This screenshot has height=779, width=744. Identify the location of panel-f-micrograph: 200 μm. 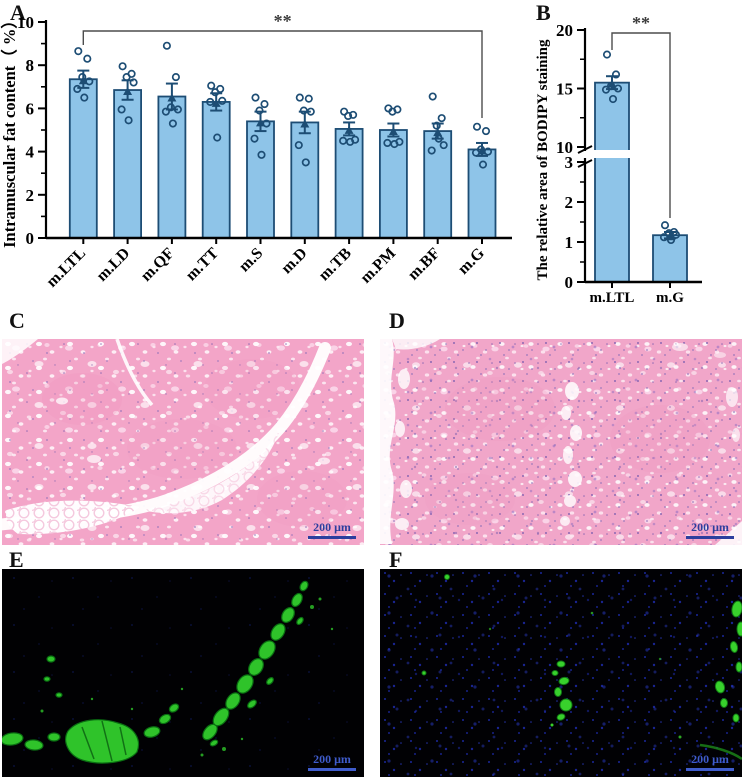
(561, 673).